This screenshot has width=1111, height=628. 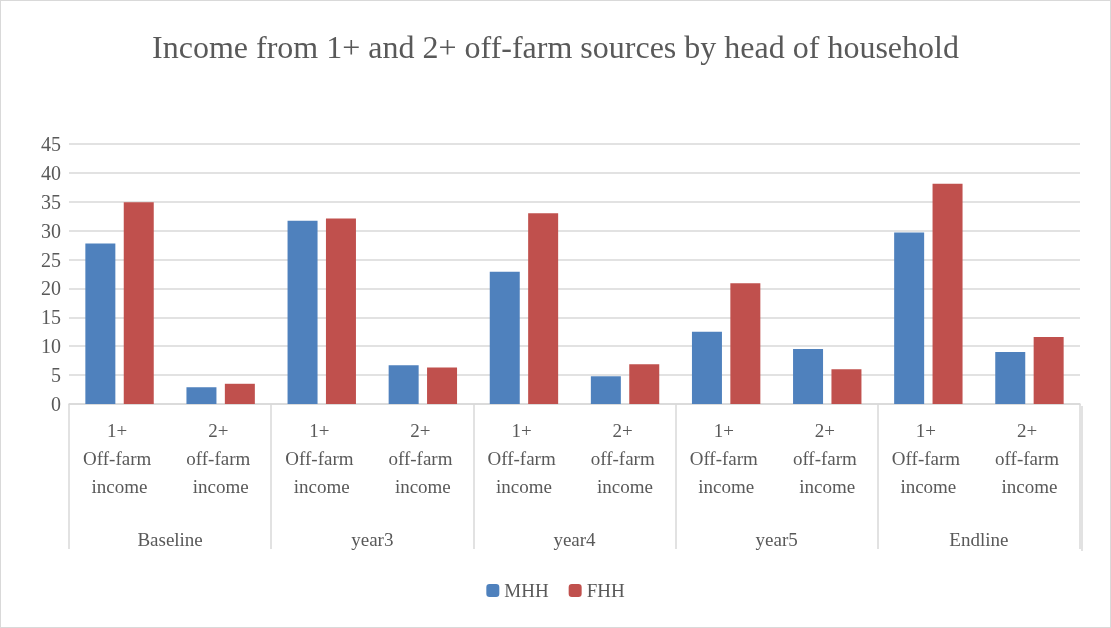 I want to click on y-tick-label: 30, so click(x=51, y=230).